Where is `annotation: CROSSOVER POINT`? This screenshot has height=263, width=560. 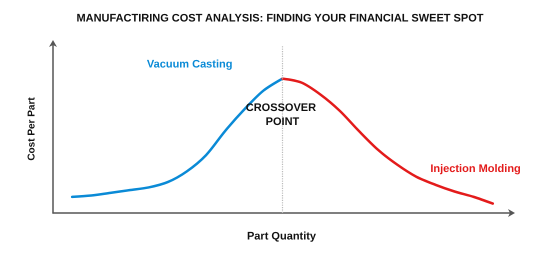 annotation: CROSSOVER POINT is located at coordinates (283, 115).